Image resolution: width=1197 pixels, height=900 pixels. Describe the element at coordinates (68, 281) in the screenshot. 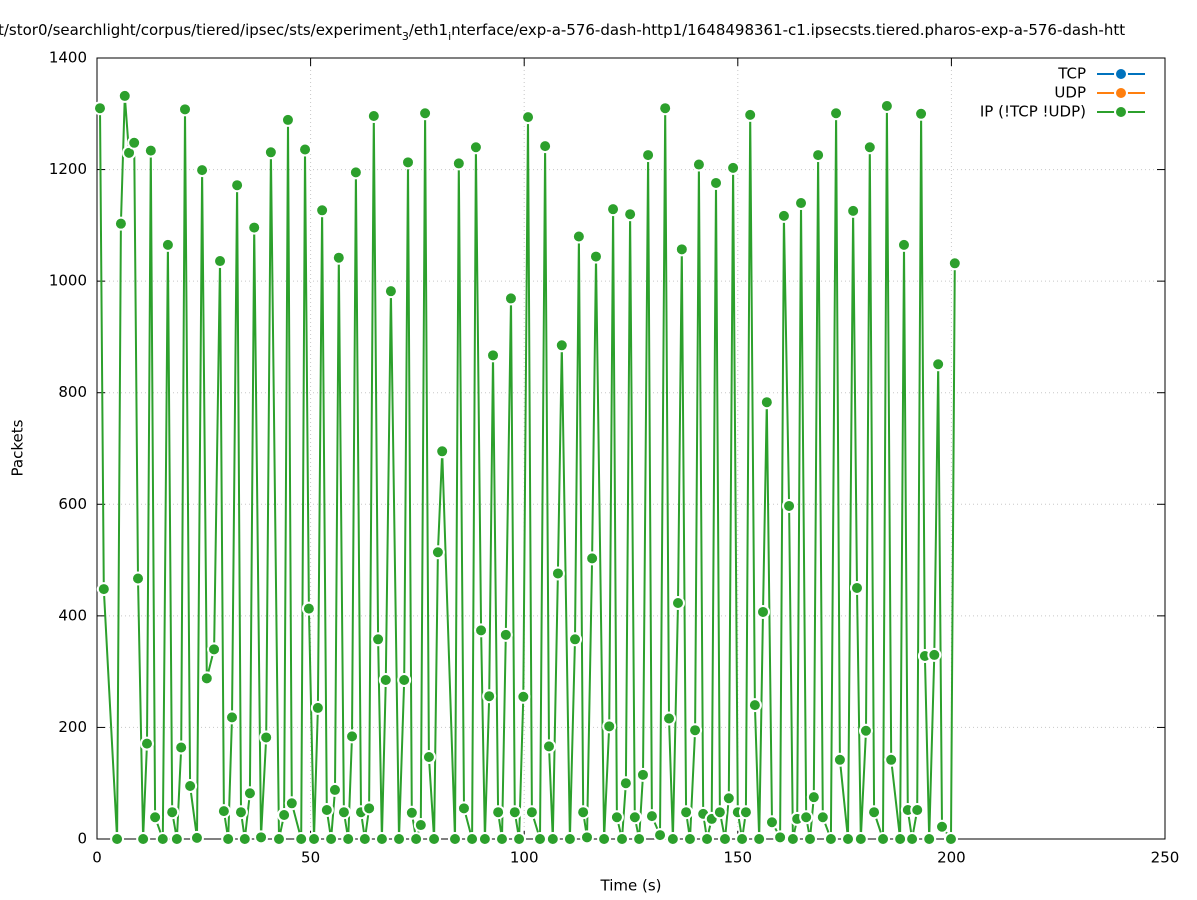

I see `y-tick-label: 1000` at that location.